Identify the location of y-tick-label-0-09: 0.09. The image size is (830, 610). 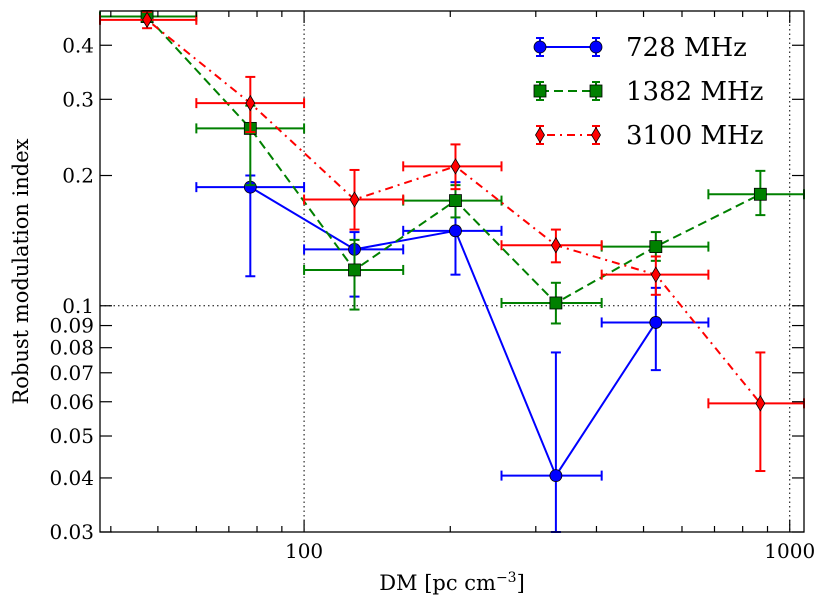
(71, 326).